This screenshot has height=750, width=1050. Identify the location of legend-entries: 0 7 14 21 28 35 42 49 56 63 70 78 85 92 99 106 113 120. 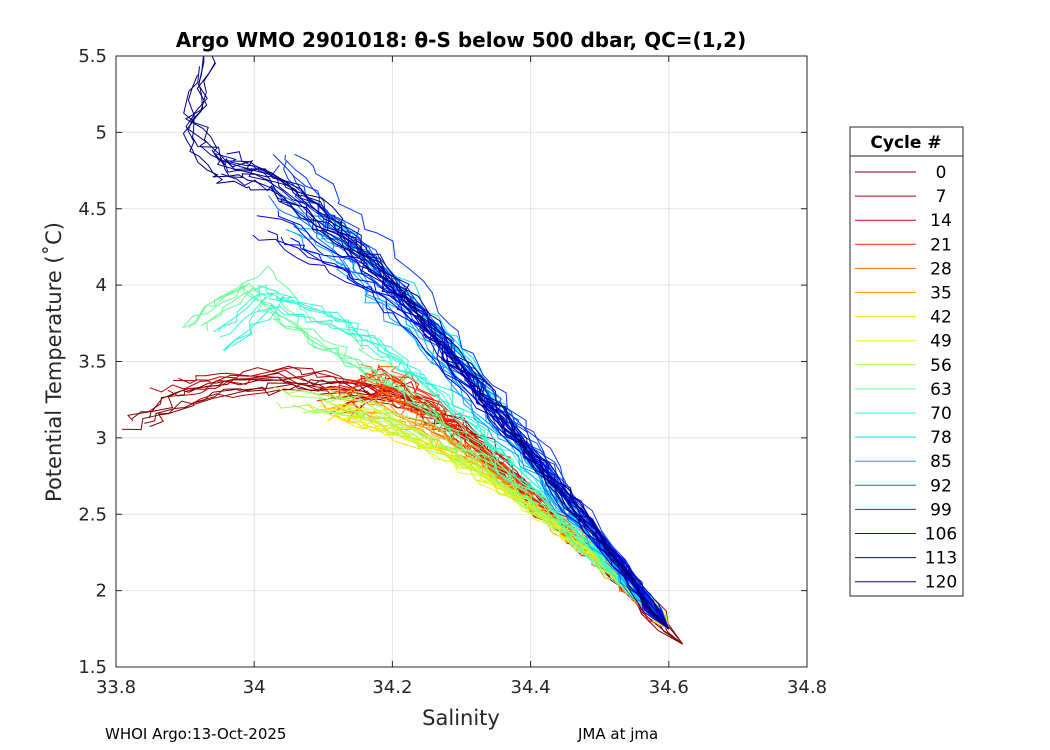
(906, 378).